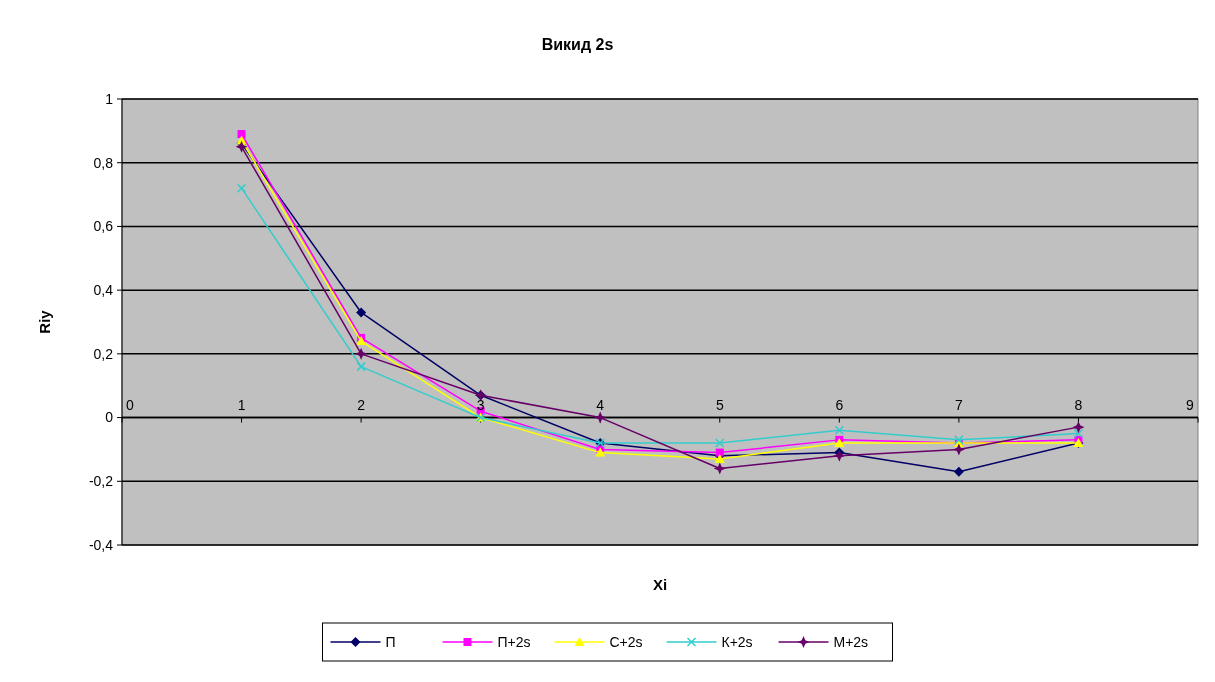  I want to click on x-tick-label: 7, so click(958, 404).